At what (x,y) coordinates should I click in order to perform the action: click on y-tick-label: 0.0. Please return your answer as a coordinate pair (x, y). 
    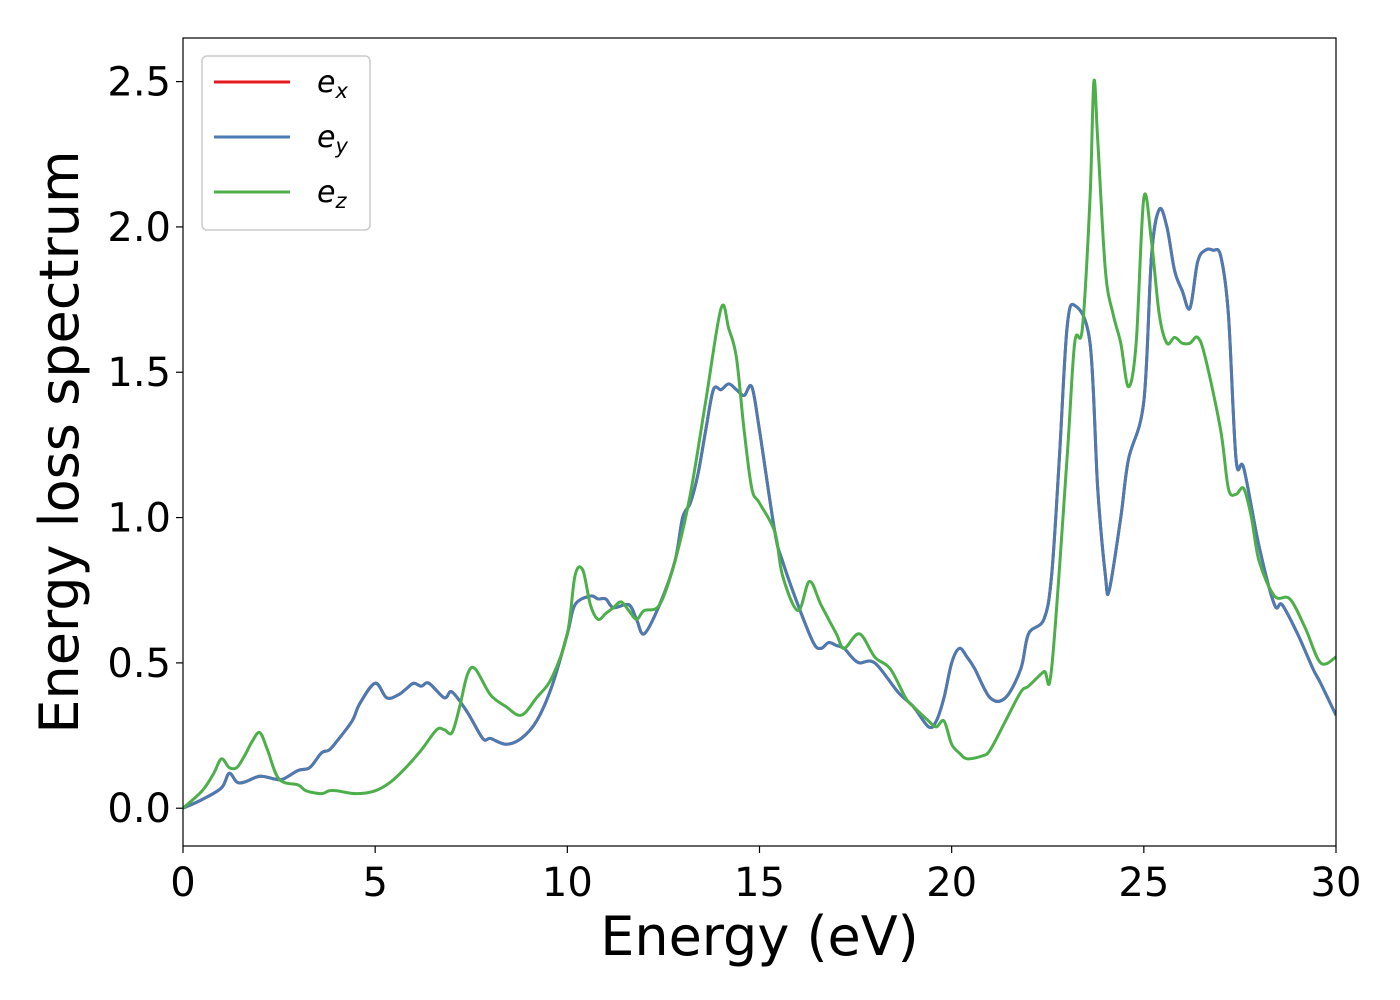
    Looking at the image, I should click on (139, 809).